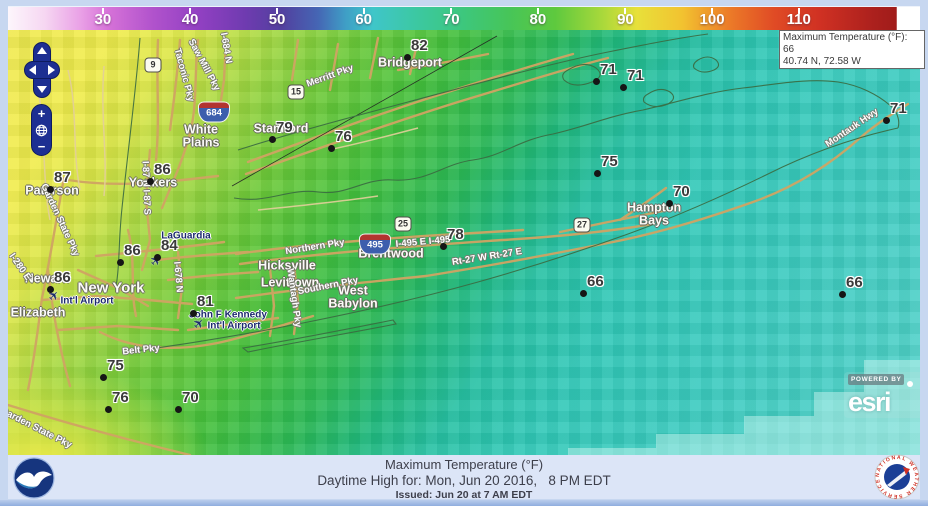  I want to click on pan-control, so click(42, 70).